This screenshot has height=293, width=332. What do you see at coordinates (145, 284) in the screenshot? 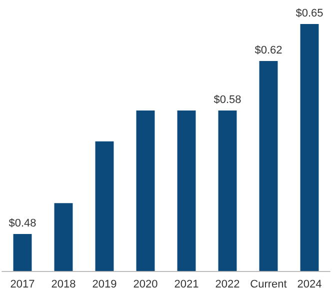
I see `x-tick-label: 2020` at bounding box center [145, 284].